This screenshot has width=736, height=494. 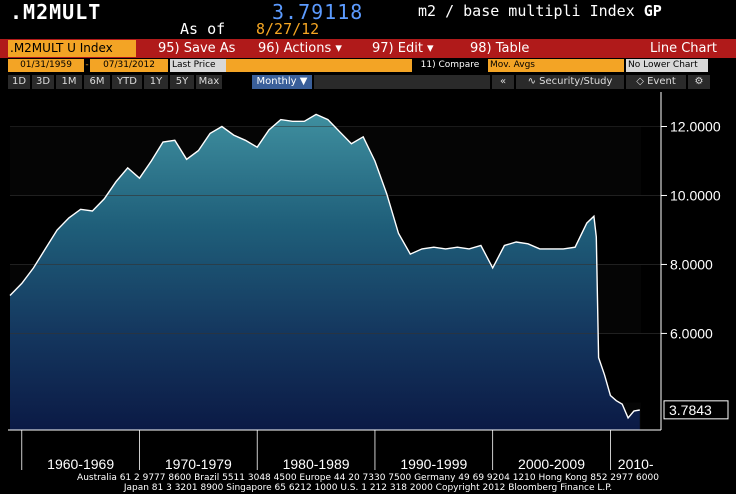 I want to click on period-button-5y: 5Y, so click(x=182, y=82).